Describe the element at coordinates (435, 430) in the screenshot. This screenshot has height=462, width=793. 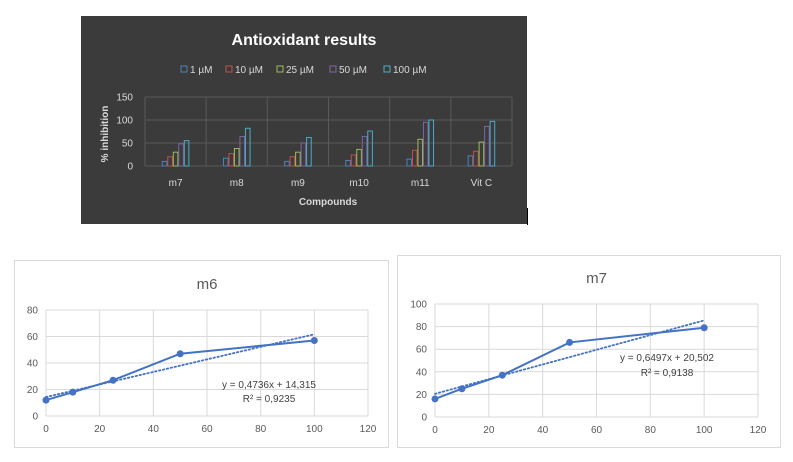
I see `x-tick-label: 0` at that location.